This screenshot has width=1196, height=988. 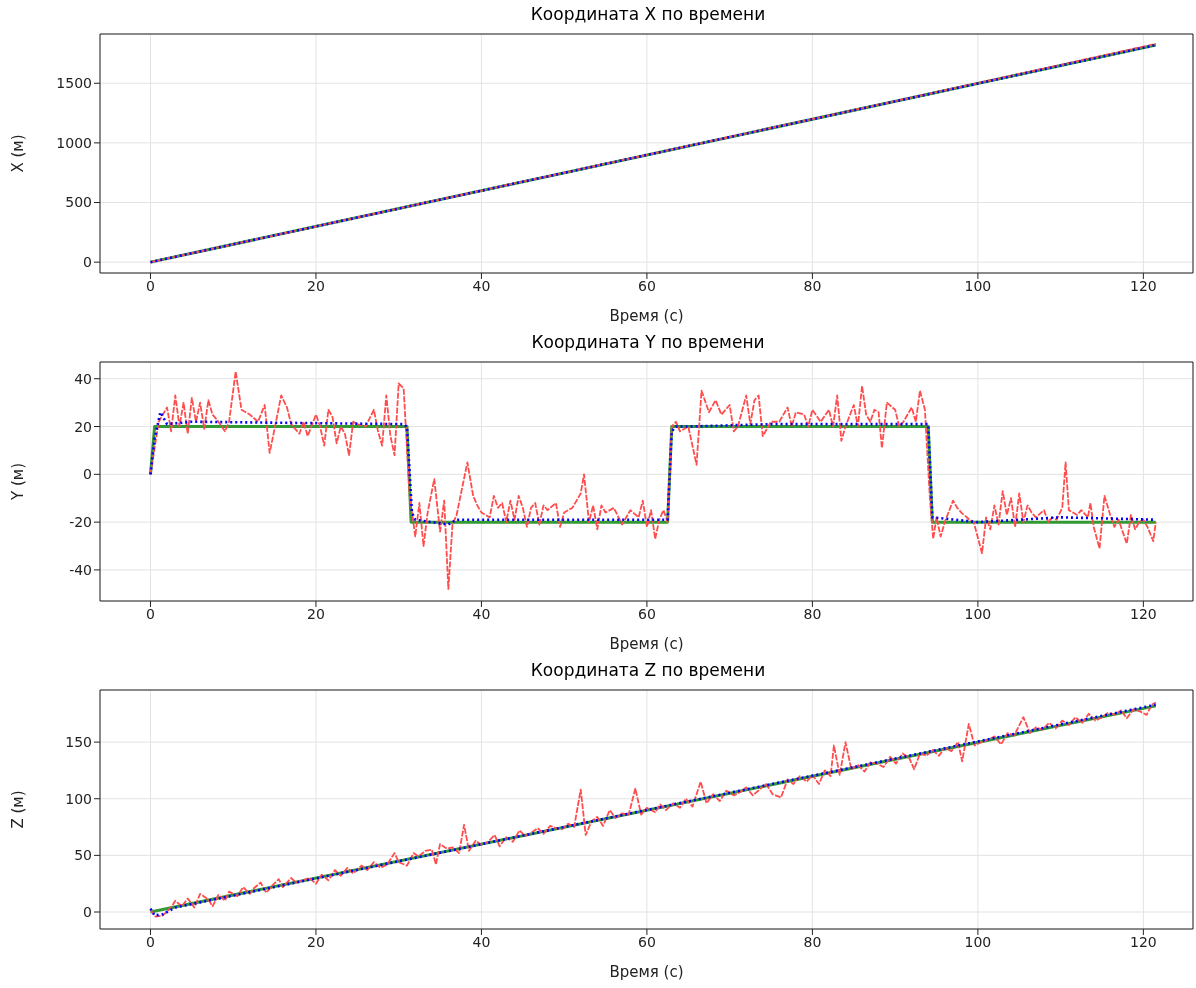 What do you see at coordinates (78, 202) in the screenshot?
I see `y-tick-label: 500` at bounding box center [78, 202].